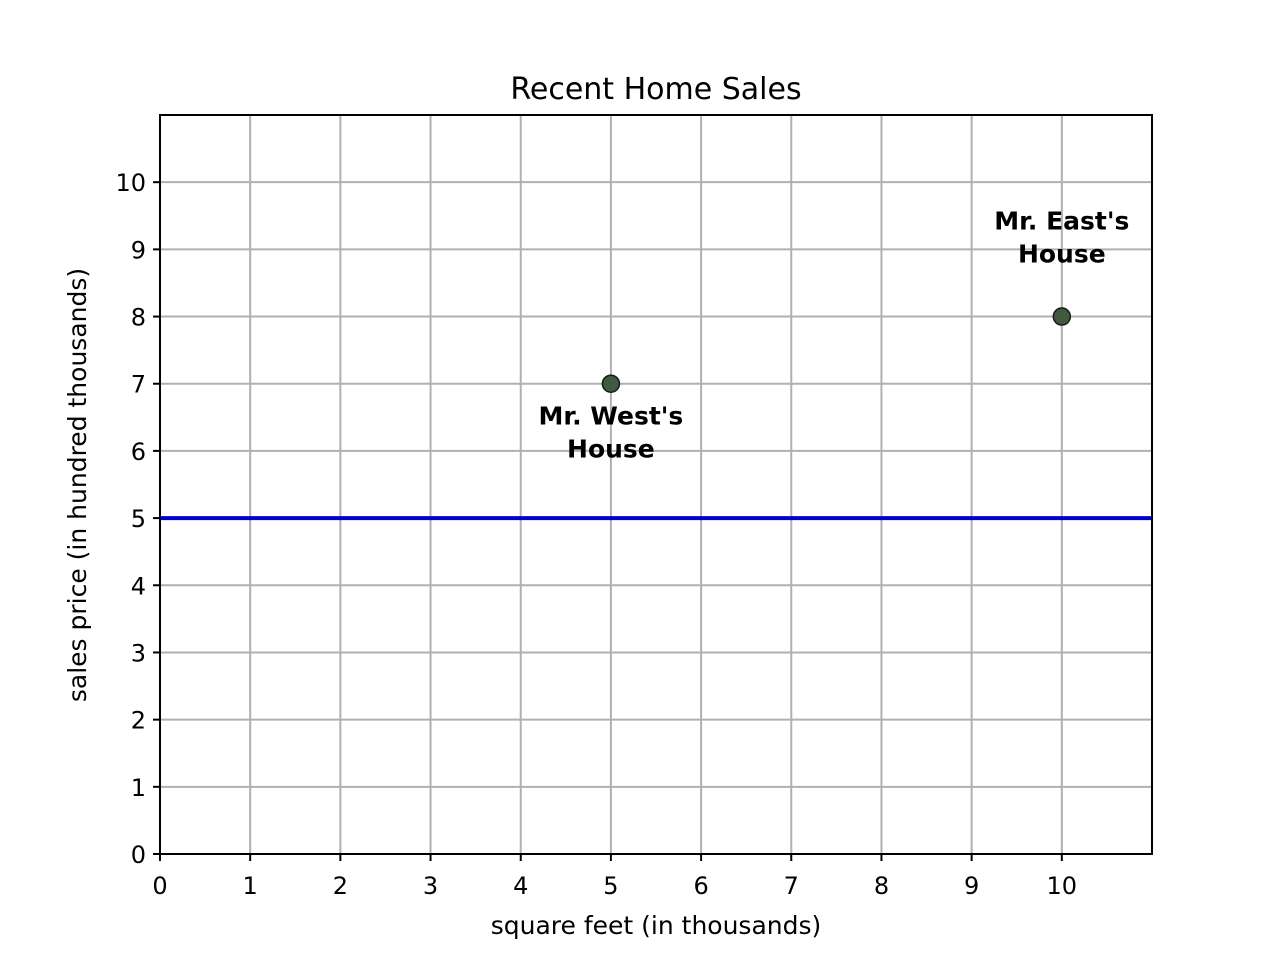  What do you see at coordinates (77, 485) in the screenshot?
I see `y-axis-label: sales price (in hundred thousands)` at bounding box center [77, 485].